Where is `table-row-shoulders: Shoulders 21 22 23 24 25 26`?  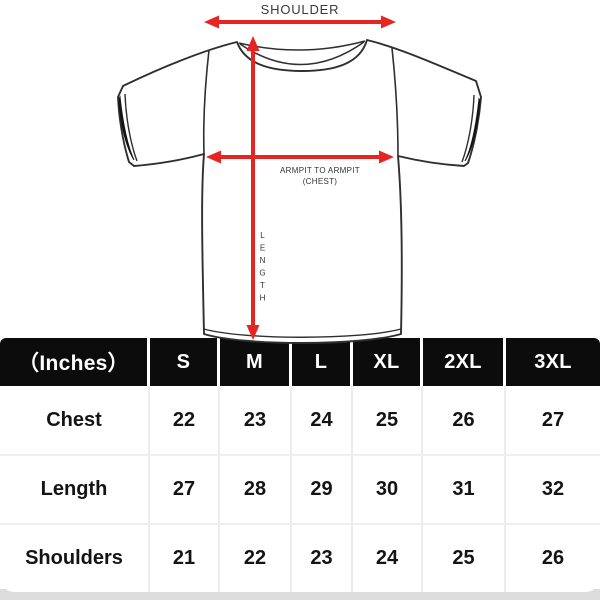
table-row-shoulders: Shoulders 21 22 23 24 25 26 is located at coordinates (300, 557).